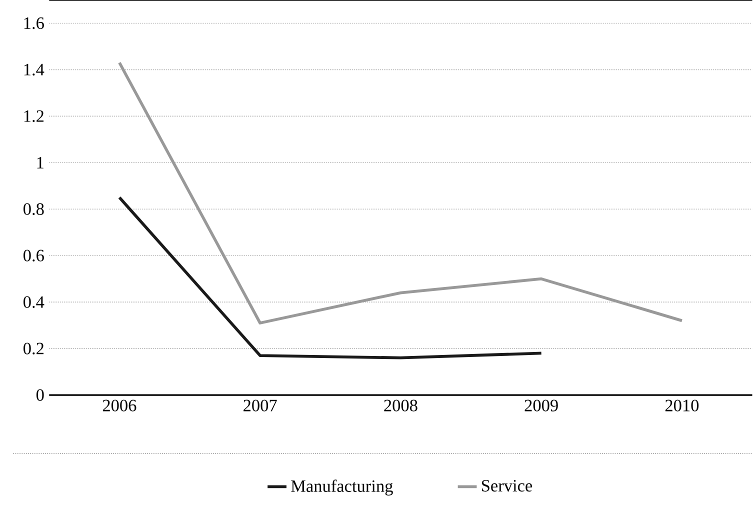 This screenshot has height=531, width=753. Describe the element at coordinates (34, 70) in the screenshot. I see `y-tick-label: 1.4` at that location.